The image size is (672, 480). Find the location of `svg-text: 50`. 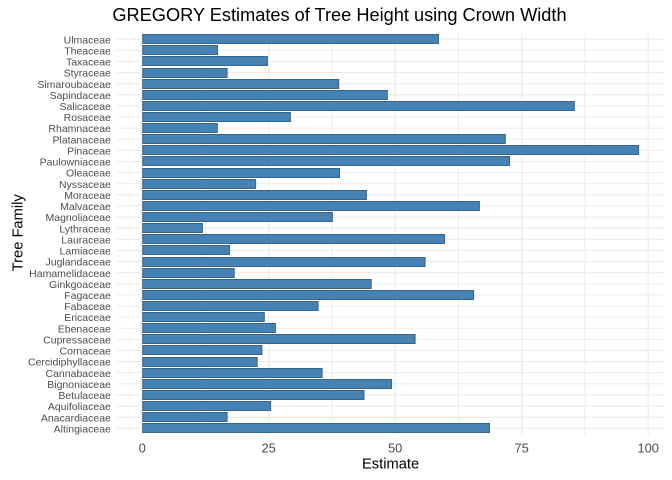

svg-text: 50 is located at coordinates (395, 448).